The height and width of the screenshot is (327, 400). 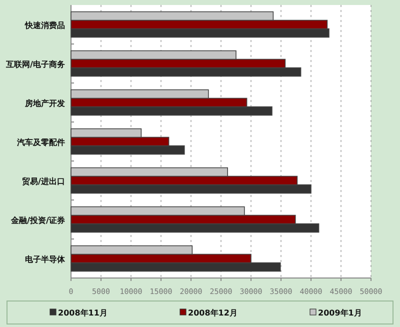 What do you see at coordinates (40, 142) in the screenshot?
I see `y-tick-label: 汽车及零配件` at bounding box center [40, 142].